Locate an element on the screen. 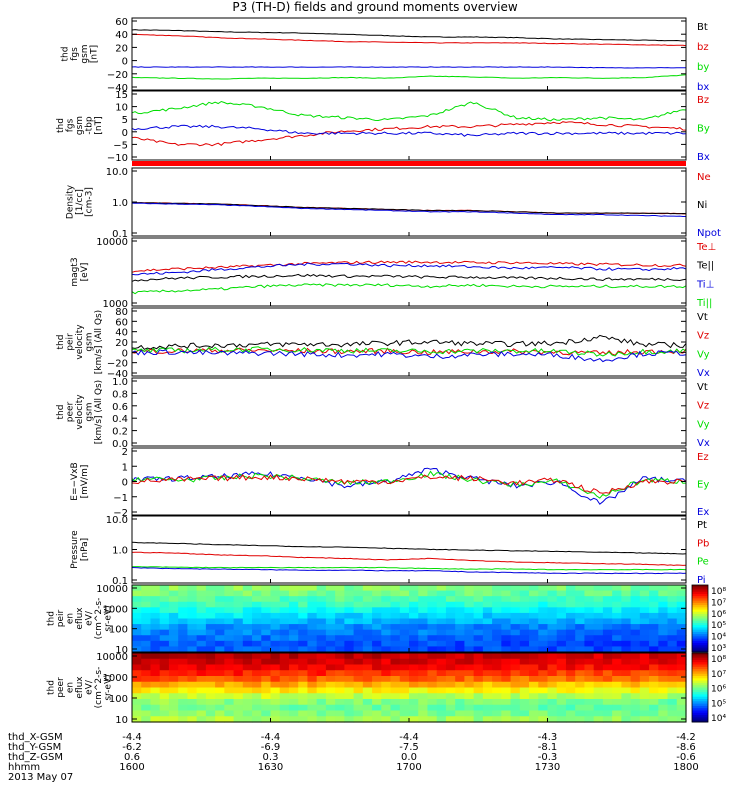 This screenshot has height=800, width=750. fgs_gsm-ylabel: fgs is located at coordinates (75, 54).